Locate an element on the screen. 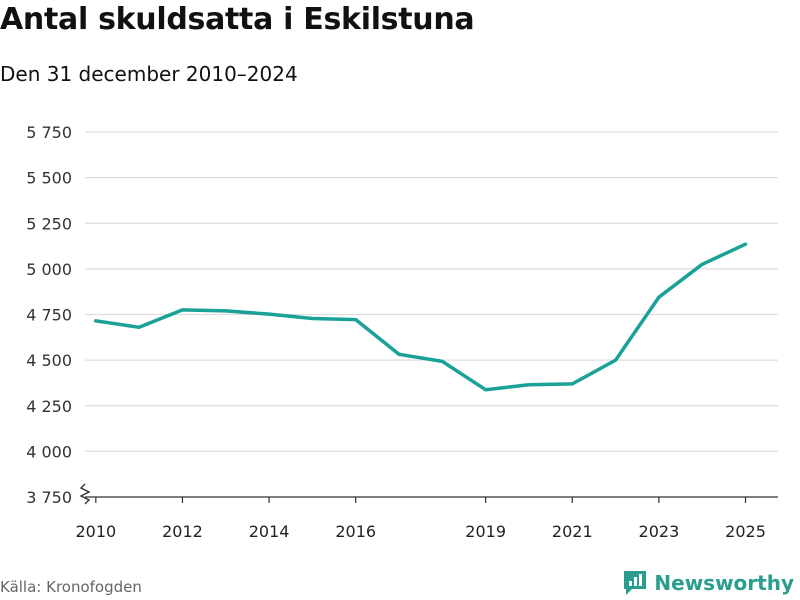 The height and width of the screenshot is (600, 800). y-tick-label: 5 250 is located at coordinates (49, 223).